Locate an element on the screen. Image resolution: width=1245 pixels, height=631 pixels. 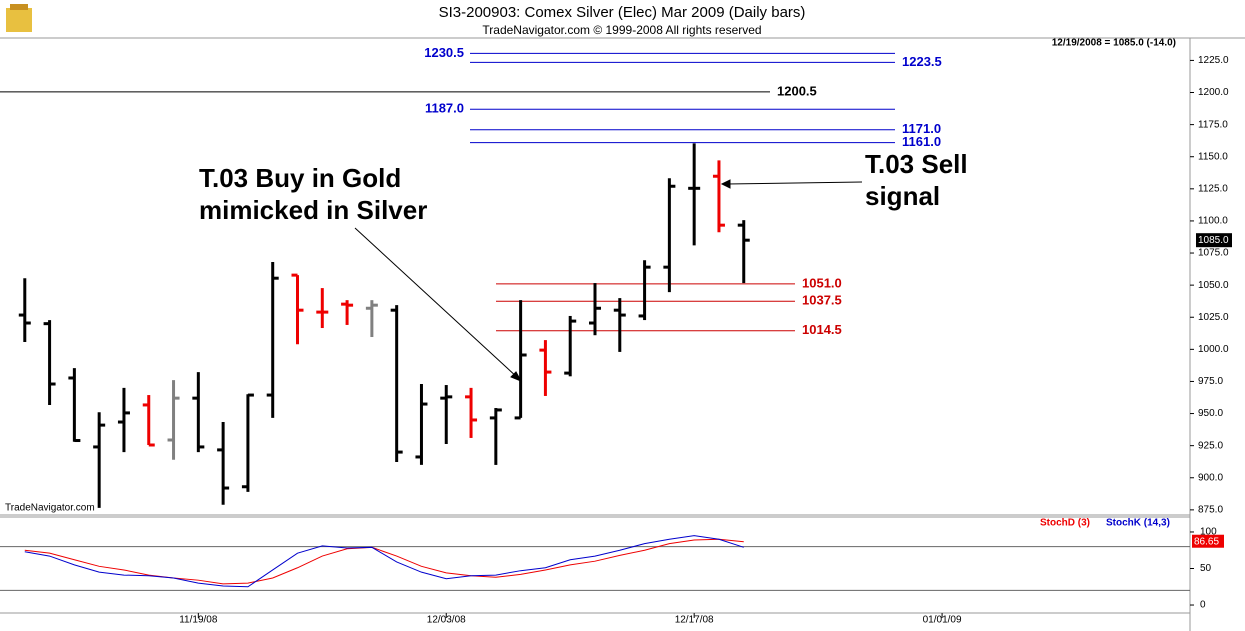
last-price-label: 1085.0 is located at coordinates (1213, 240).